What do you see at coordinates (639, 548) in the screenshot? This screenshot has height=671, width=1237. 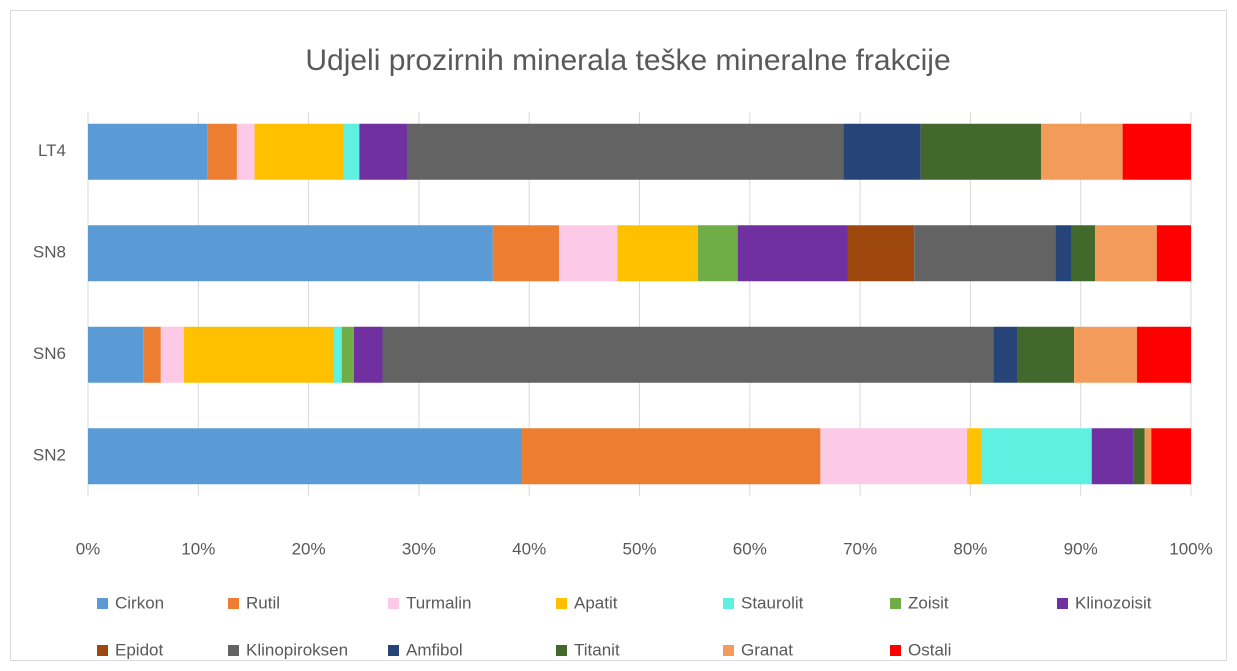 I see `x-tick-label: 50%` at bounding box center [639, 548].